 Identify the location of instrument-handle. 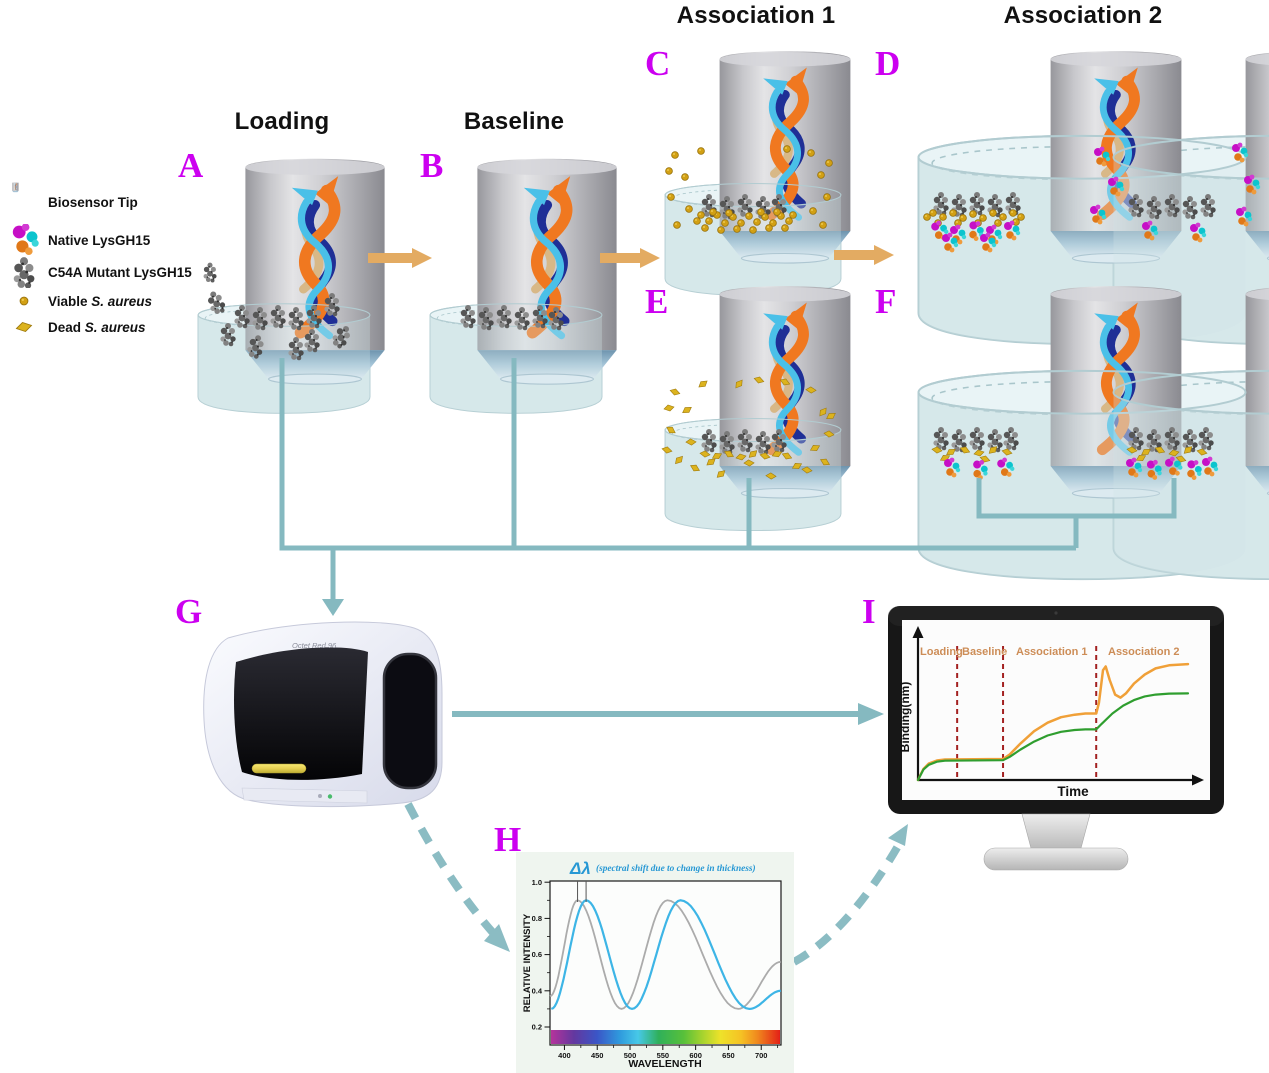
(279, 768).